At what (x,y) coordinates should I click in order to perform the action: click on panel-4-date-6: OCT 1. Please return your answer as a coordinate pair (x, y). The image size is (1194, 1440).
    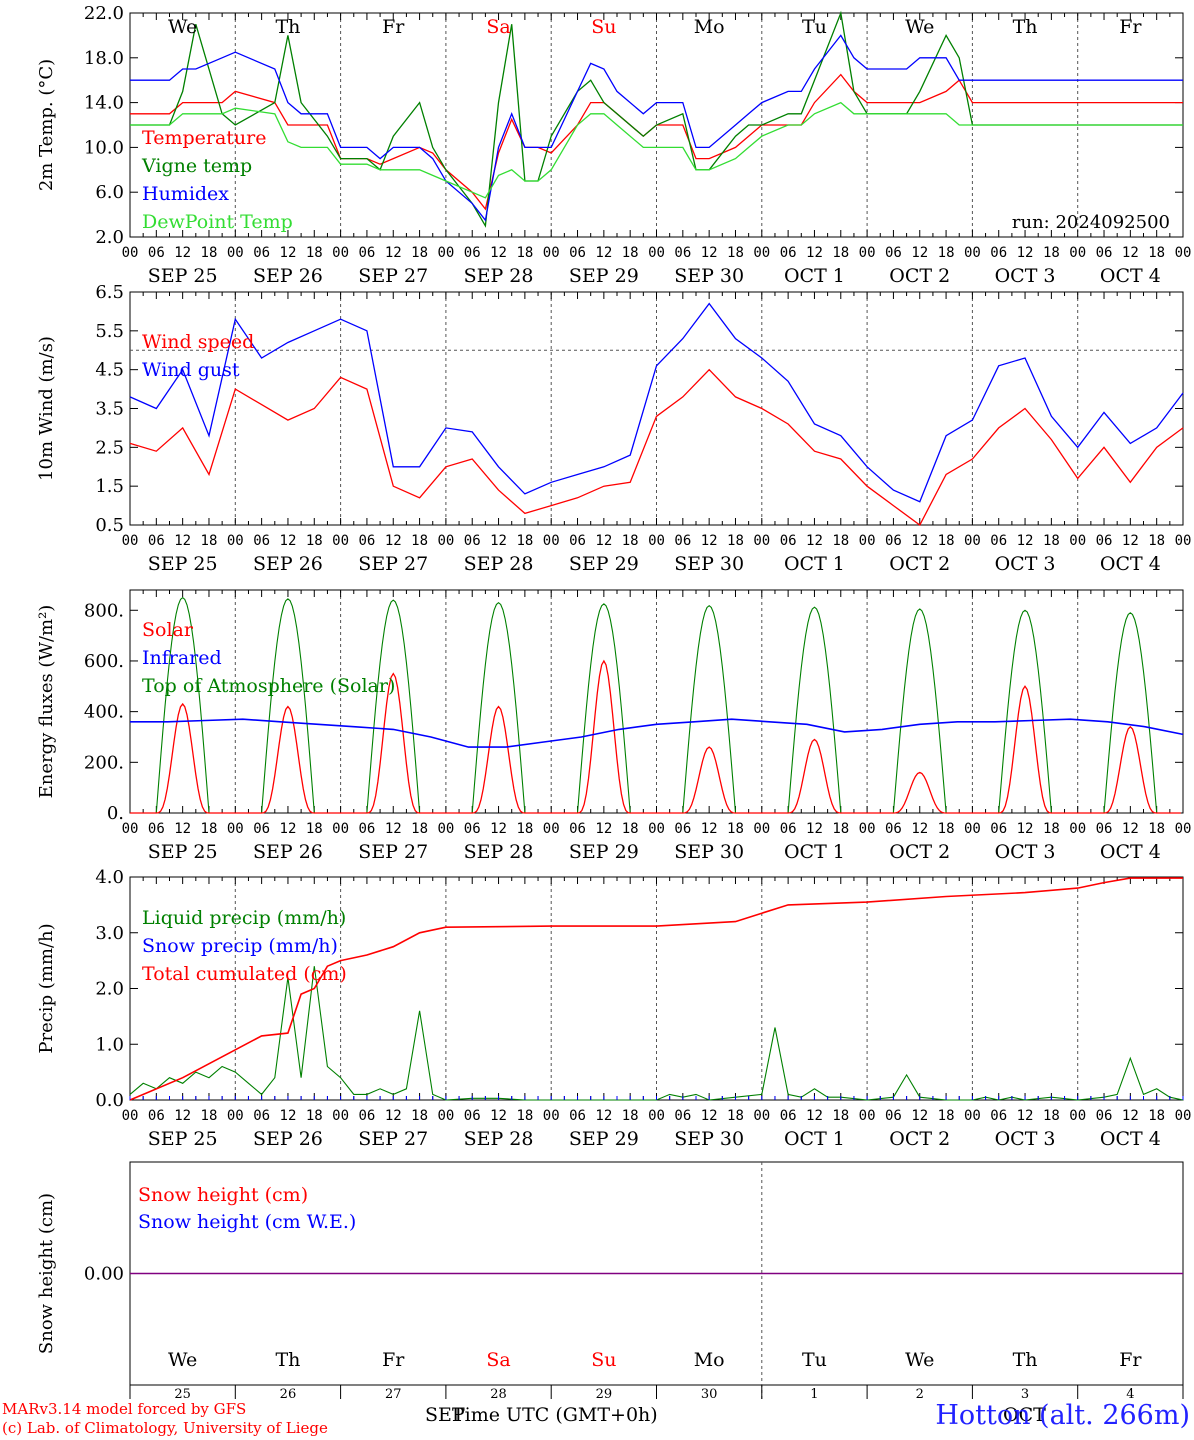
    Looking at the image, I should click on (814, 1139).